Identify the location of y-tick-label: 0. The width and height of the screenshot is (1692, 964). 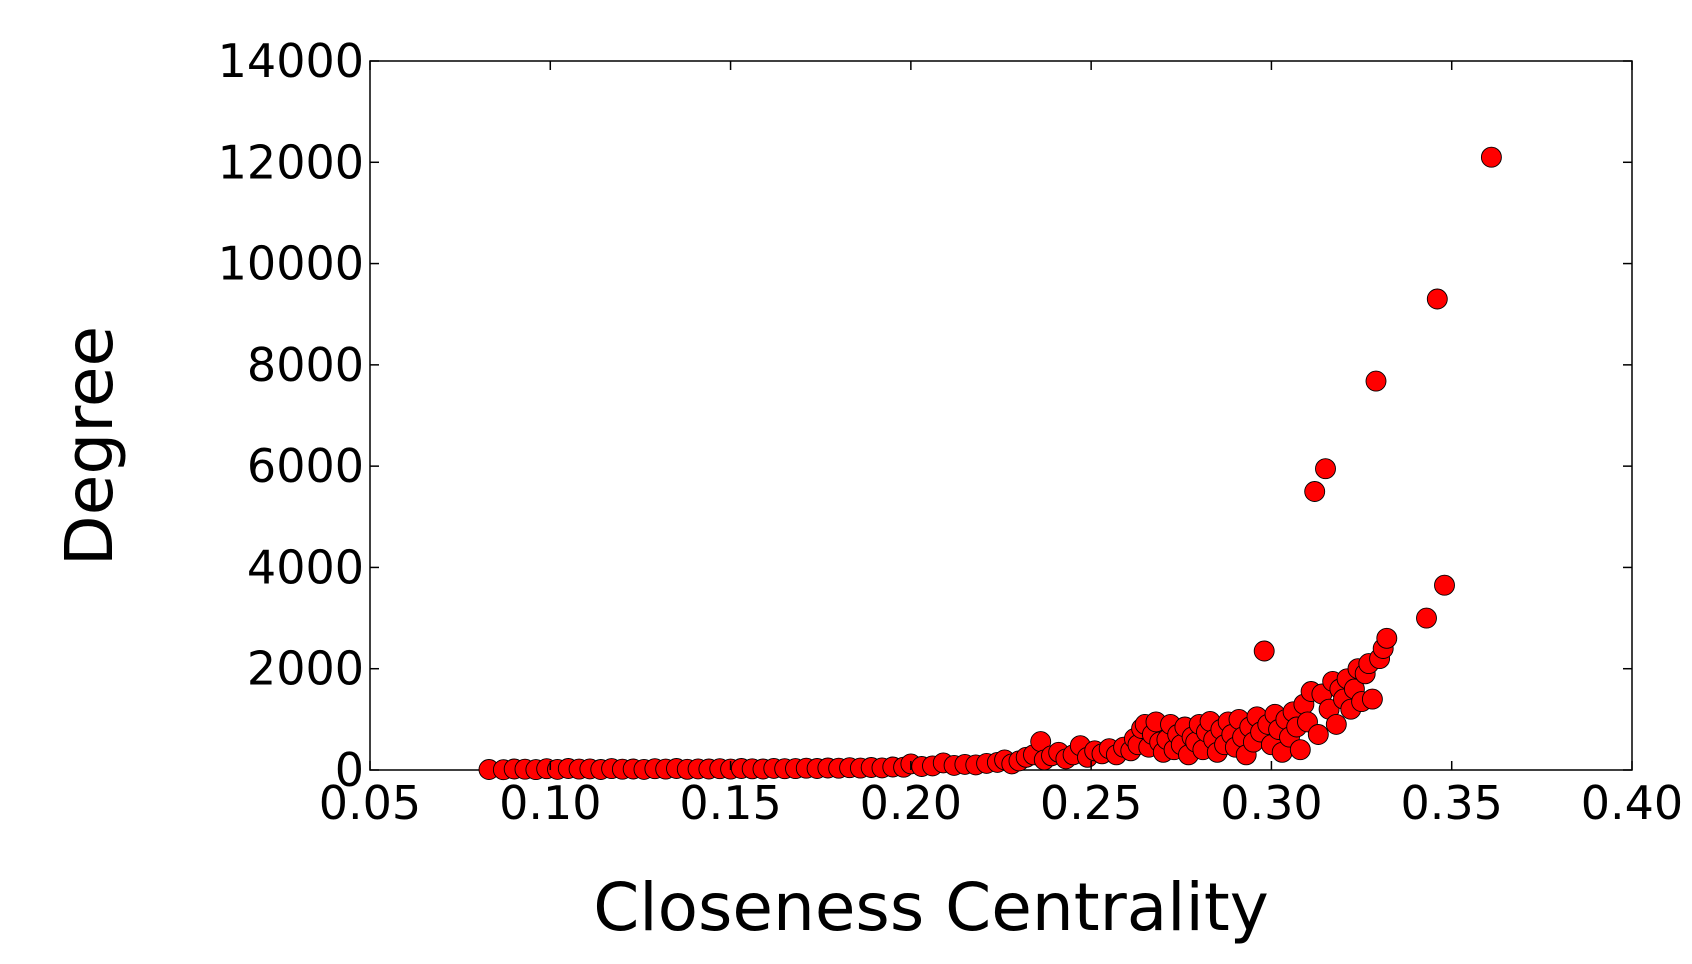
(349, 770).